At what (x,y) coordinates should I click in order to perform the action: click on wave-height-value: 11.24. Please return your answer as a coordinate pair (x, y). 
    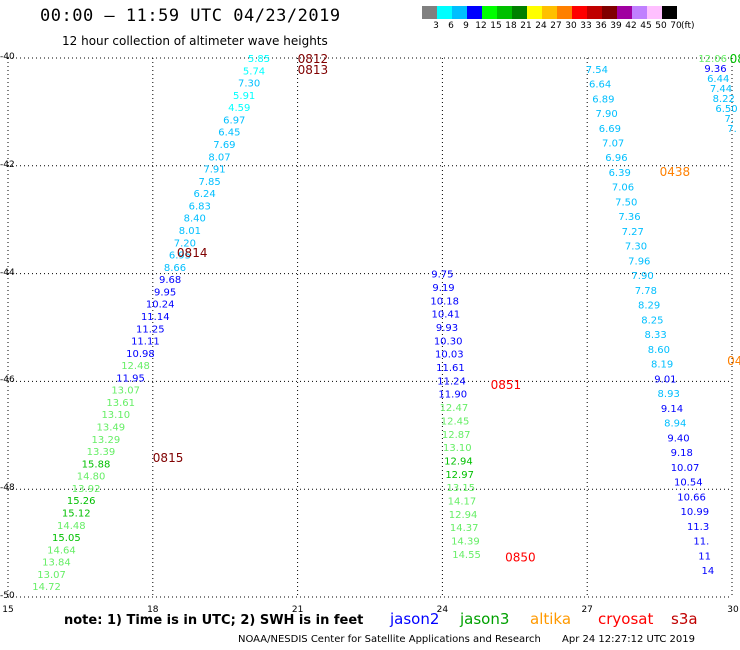
    Looking at the image, I should click on (451, 381).